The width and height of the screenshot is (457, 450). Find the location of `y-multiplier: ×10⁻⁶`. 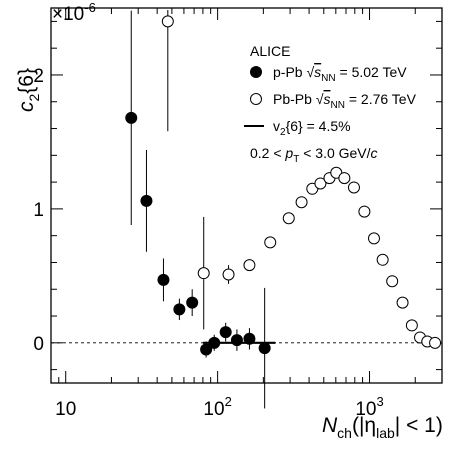

y-multiplier: ×10⁻⁶ is located at coordinates (74, 12).